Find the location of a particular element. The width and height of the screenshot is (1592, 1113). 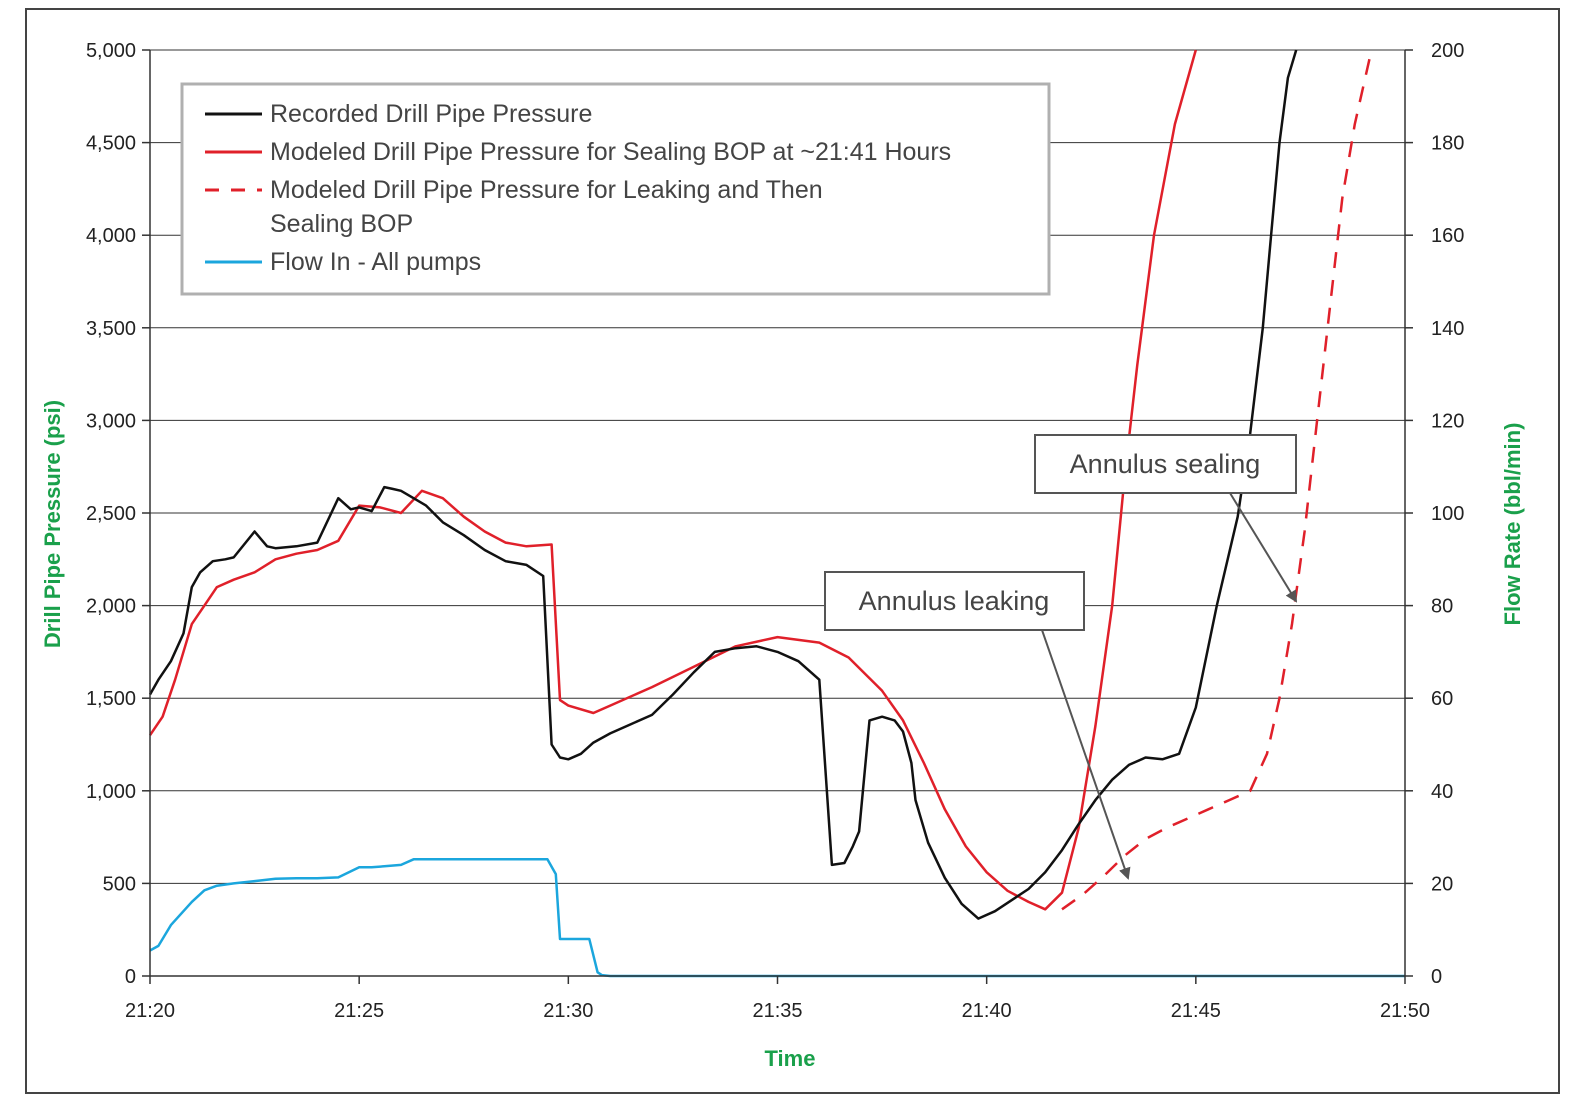

x-tick-label: 21:50 is located at coordinates (1405, 1011).